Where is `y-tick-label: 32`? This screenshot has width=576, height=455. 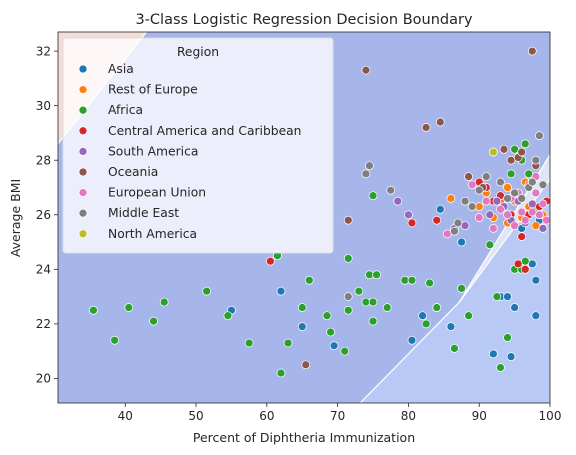 y-tick-label: 32 is located at coordinates (43, 51).